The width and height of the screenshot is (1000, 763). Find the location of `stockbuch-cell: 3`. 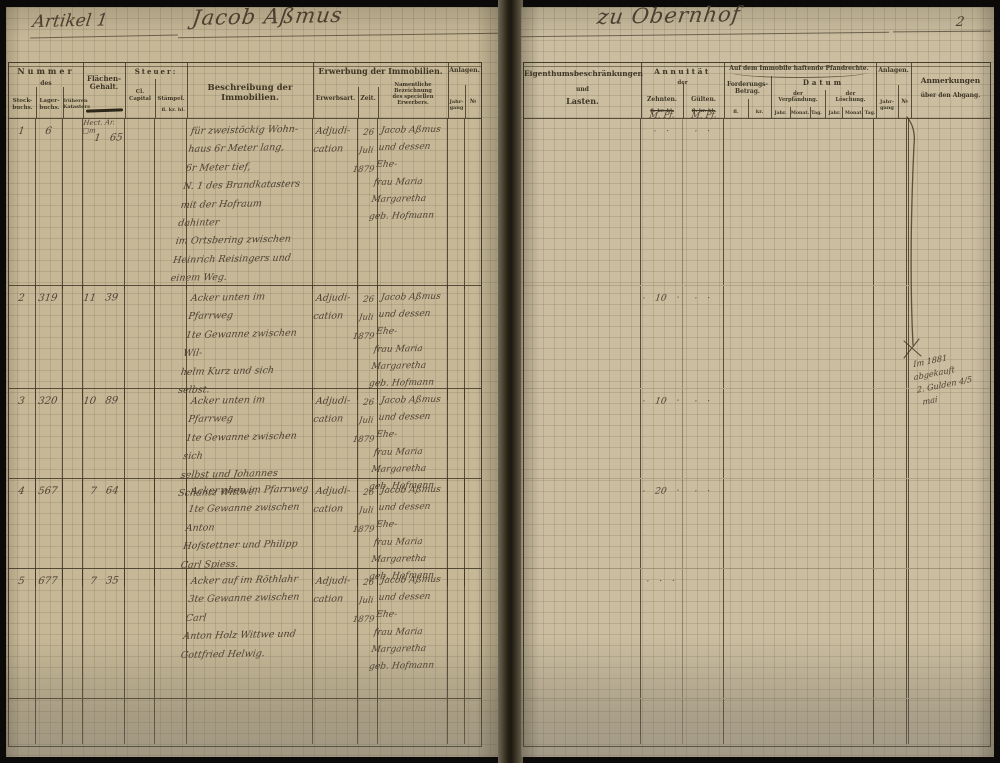

stockbuch-cell: 3 is located at coordinates (22, 446).